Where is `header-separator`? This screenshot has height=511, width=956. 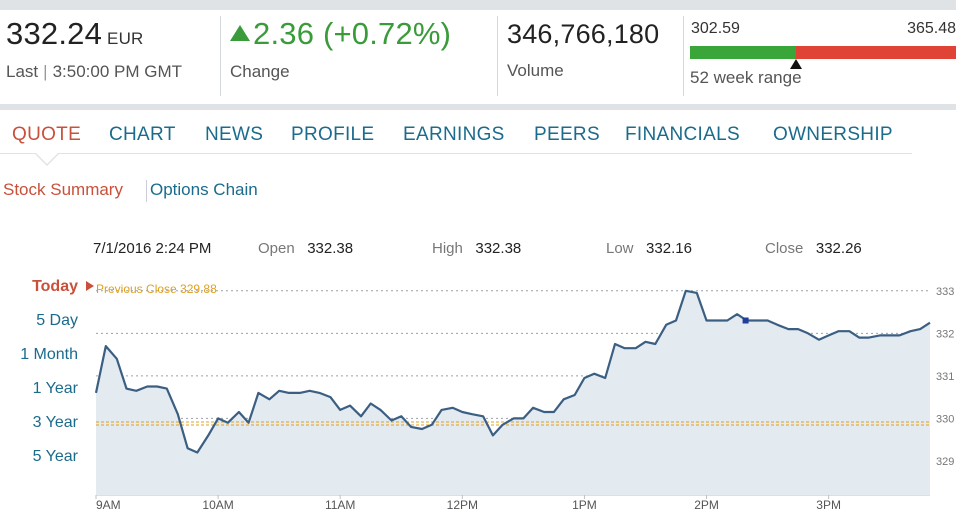
header-separator is located at coordinates (478, 107).